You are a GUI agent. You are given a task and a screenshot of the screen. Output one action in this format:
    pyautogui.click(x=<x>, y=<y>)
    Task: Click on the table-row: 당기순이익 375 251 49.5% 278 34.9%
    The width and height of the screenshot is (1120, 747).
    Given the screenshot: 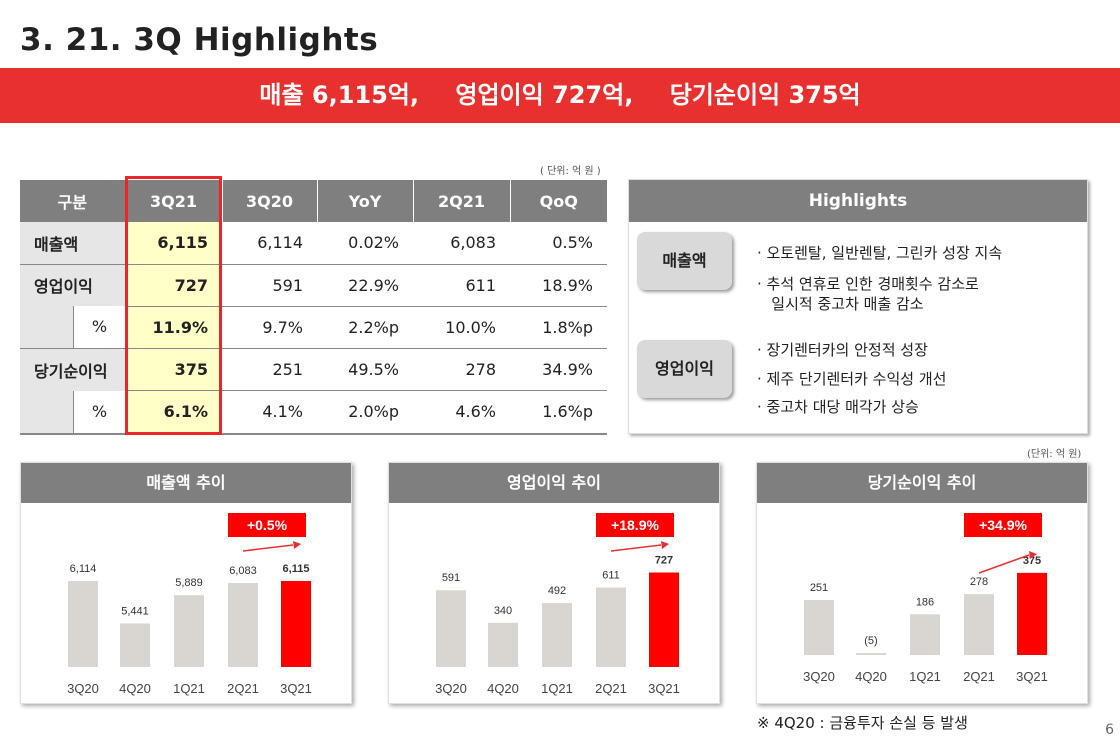 What is the action you would take?
    pyautogui.click(x=313, y=369)
    